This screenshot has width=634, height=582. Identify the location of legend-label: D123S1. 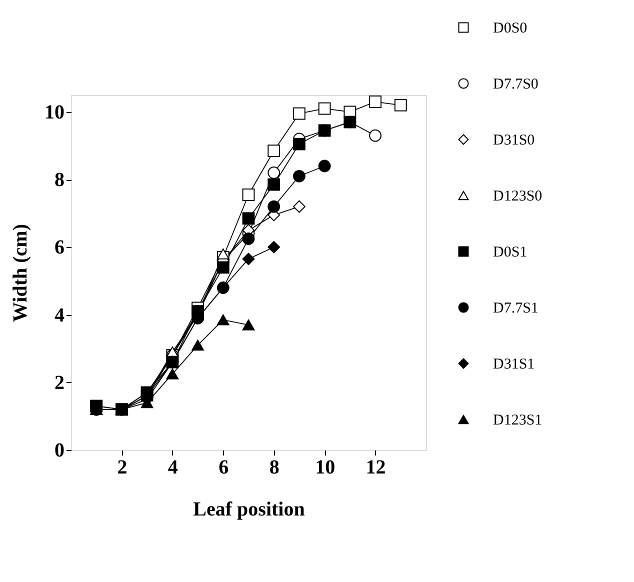
(517, 420).